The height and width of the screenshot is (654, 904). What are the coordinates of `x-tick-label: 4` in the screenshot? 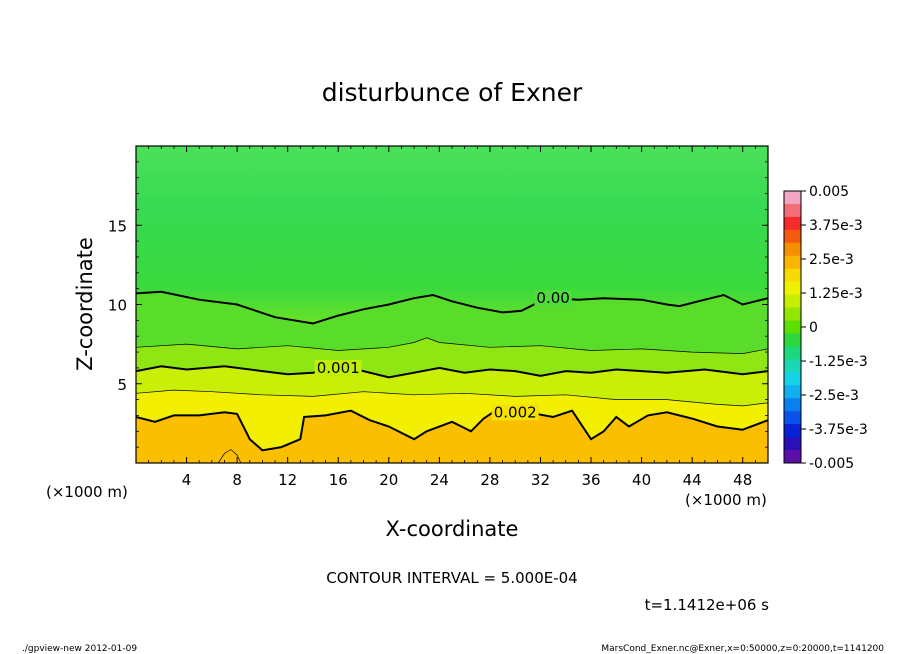 It's located at (187, 480).